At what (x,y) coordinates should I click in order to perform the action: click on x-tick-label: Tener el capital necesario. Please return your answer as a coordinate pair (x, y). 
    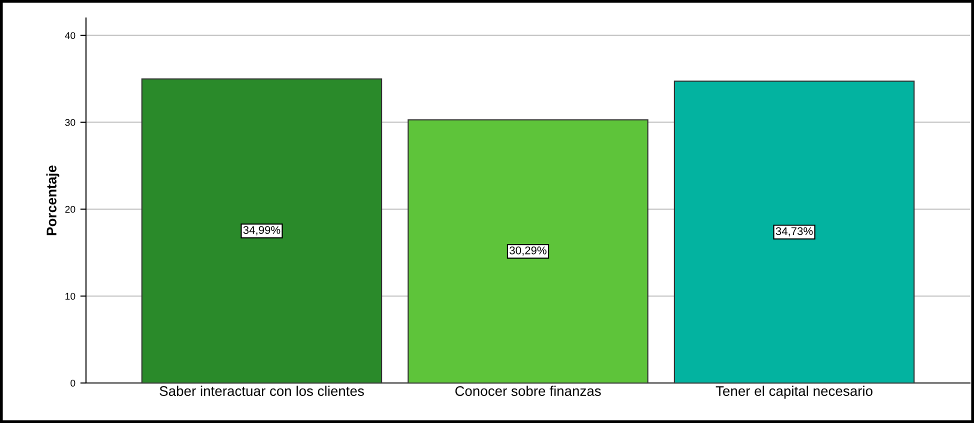
    Looking at the image, I should click on (794, 392).